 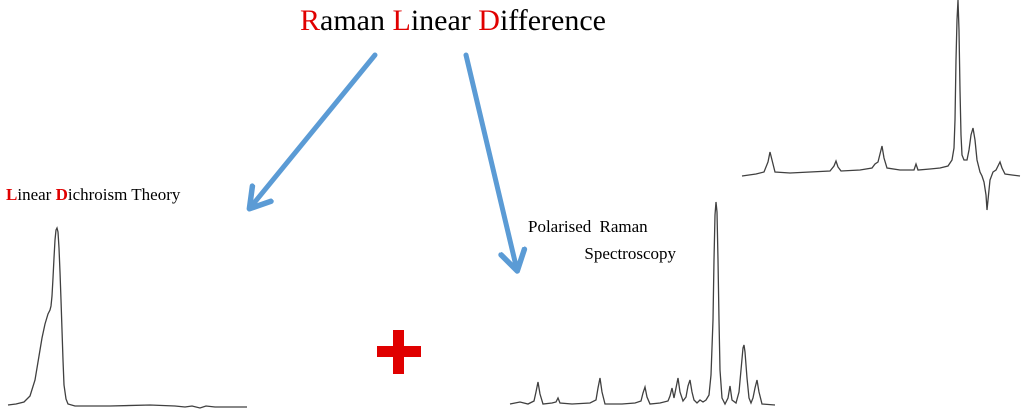 What do you see at coordinates (36, 194) in the screenshot?
I see `ld-word-linear: inear` at bounding box center [36, 194].